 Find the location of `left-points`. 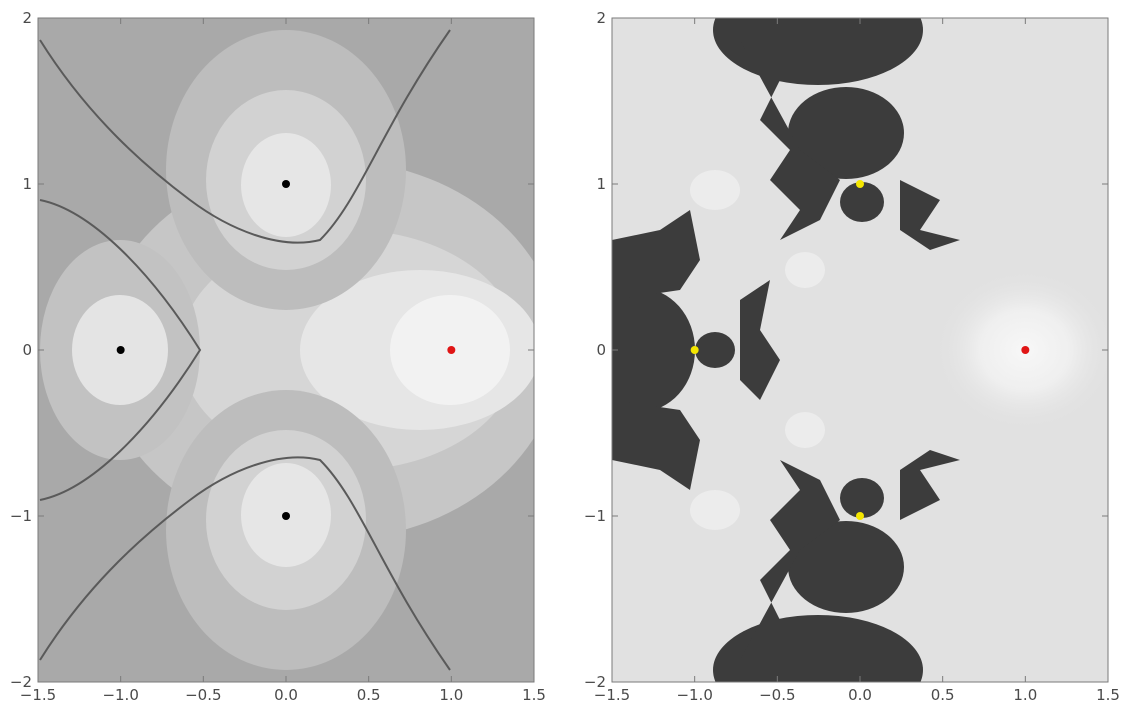

left-points is located at coordinates (286, 350).